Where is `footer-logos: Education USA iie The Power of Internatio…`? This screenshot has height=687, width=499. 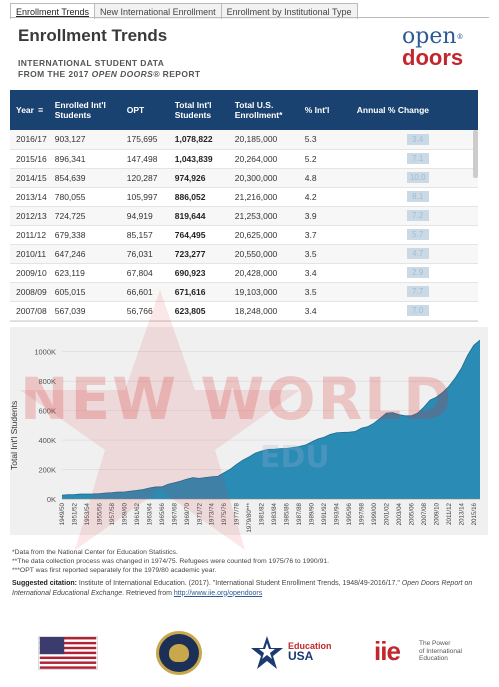
footer-logos: Education USA iie The Power of Internatio… is located at coordinates (249, 652).